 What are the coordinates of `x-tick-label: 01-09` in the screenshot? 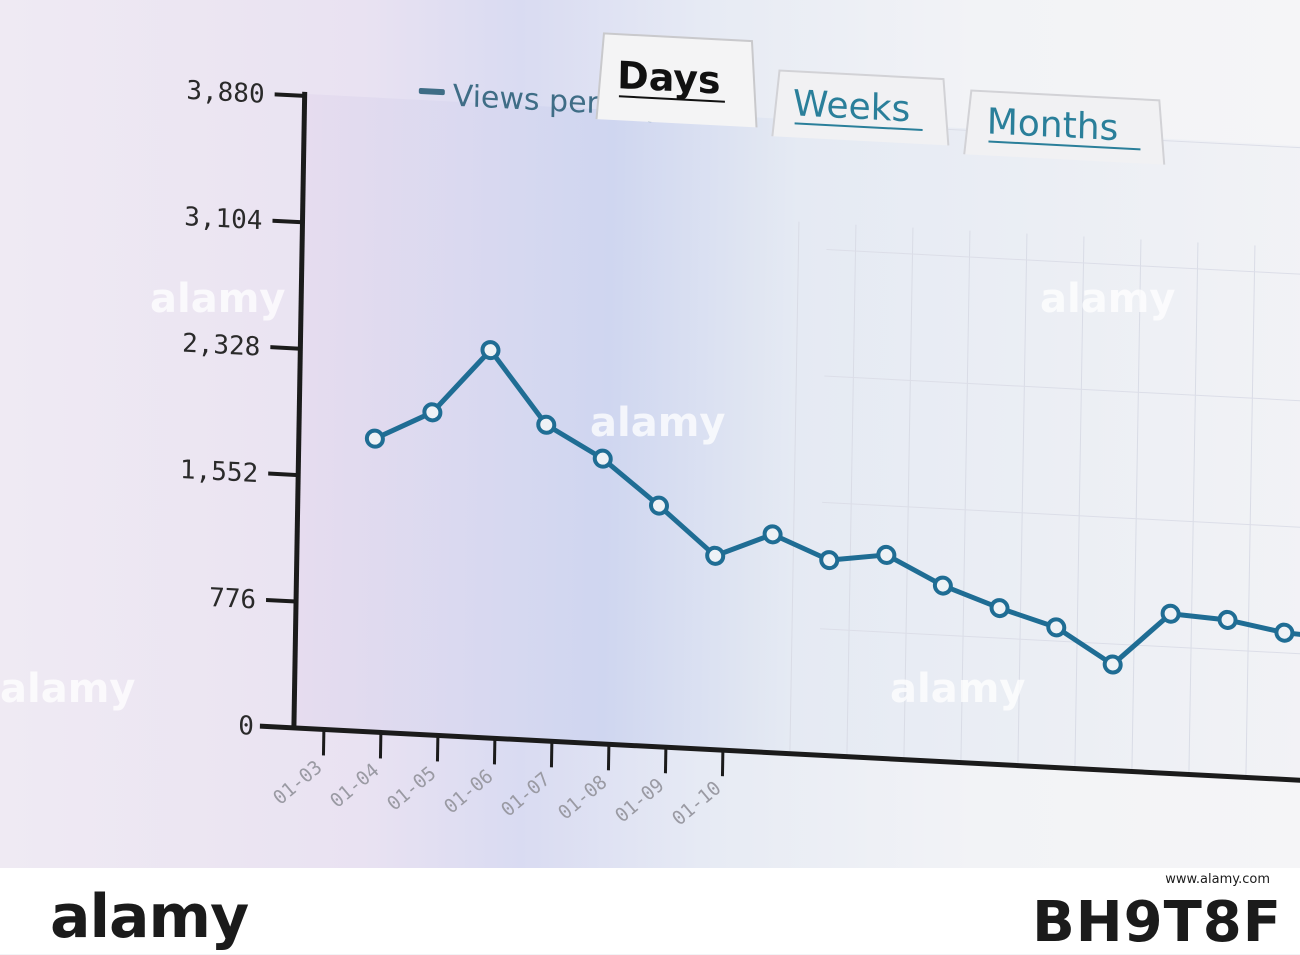 It's located at (640, 800).